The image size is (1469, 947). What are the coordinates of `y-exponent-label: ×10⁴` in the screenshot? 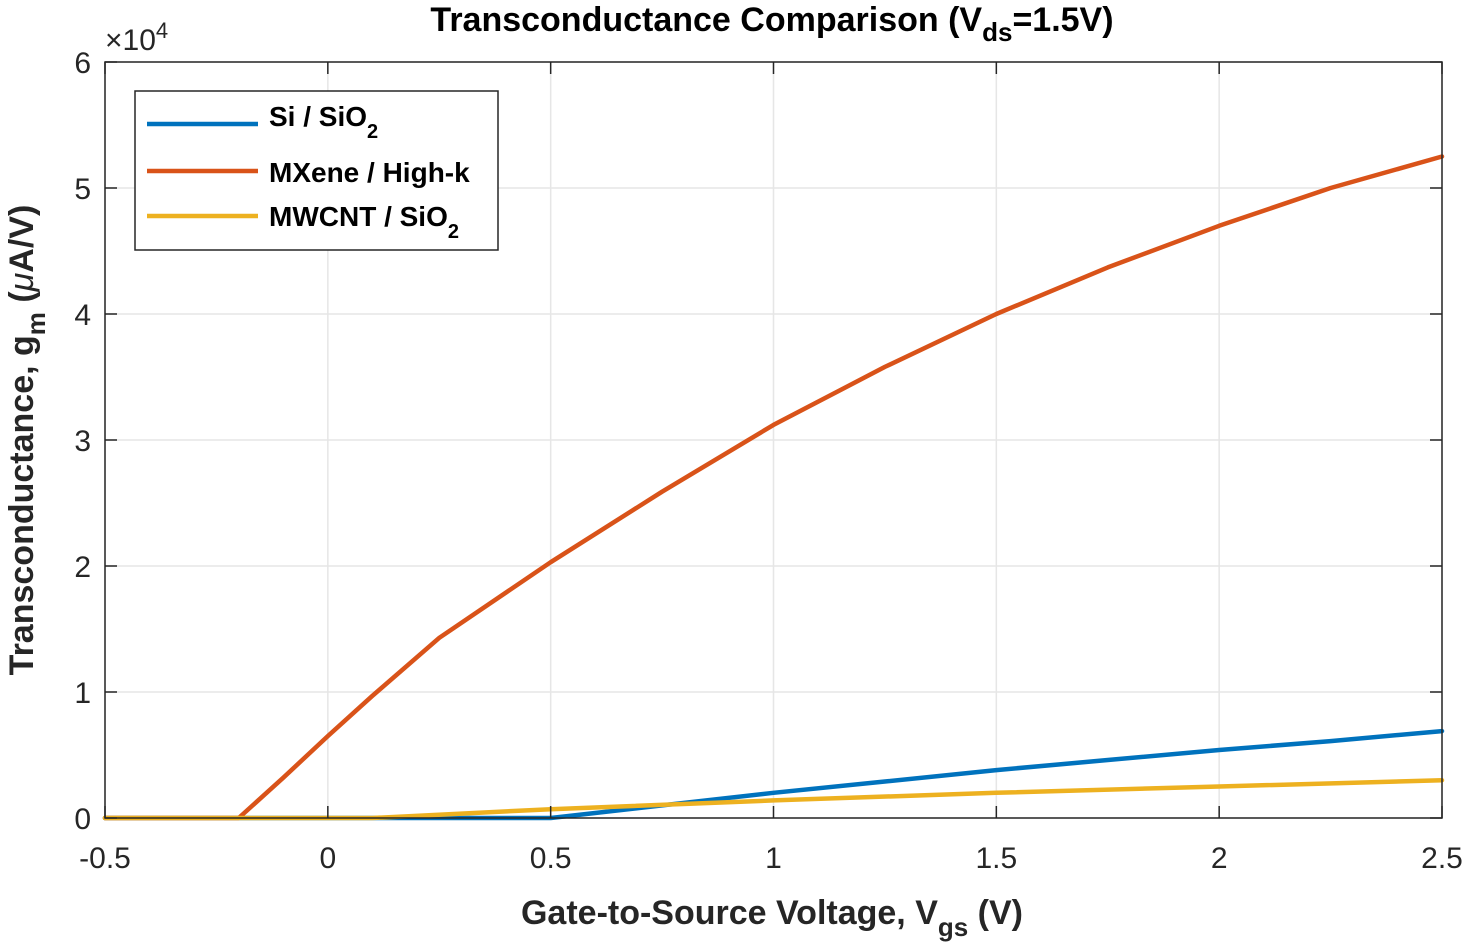 It's located at (136, 37).